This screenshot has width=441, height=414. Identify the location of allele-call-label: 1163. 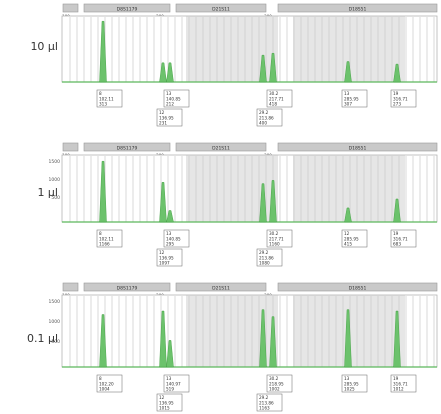
(264, 408).